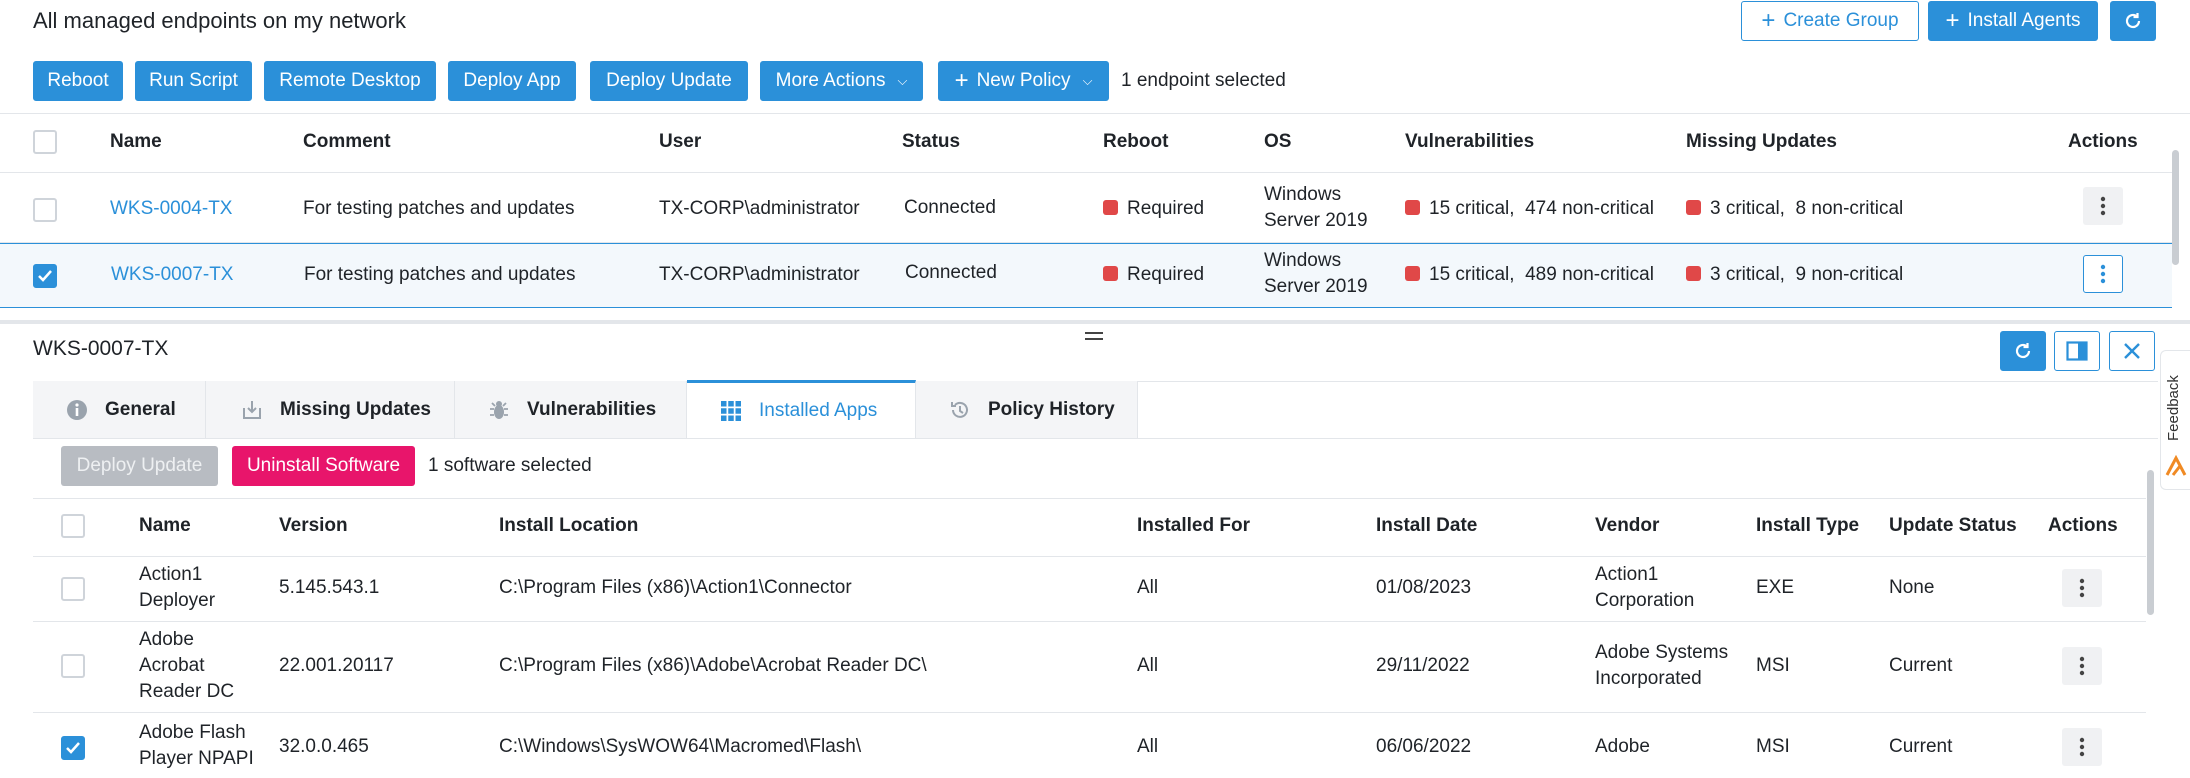  I want to click on col-header-vendor: Vendor, so click(1627, 525).